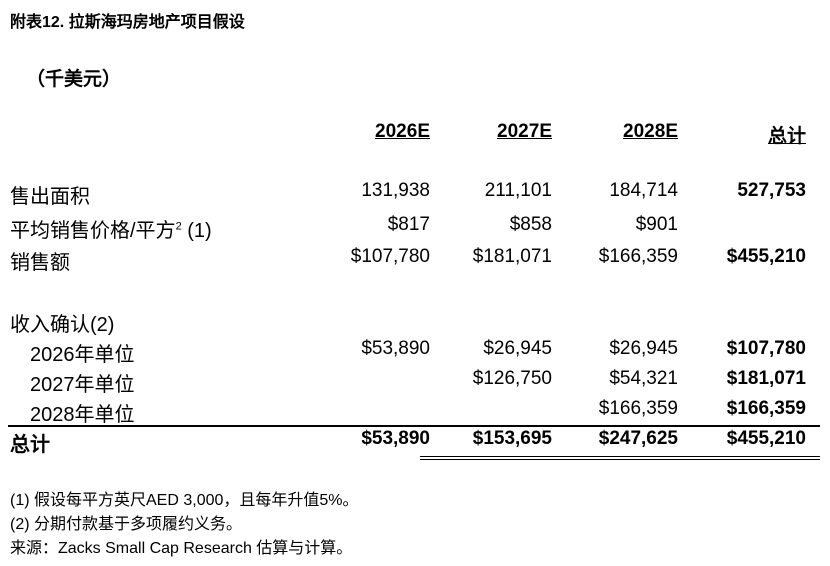 Image resolution: width=830 pixels, height=566 pixels. Describe the element at coordinates (40, 263) in the screenshot. I see `row-label: 销售额` at that location.